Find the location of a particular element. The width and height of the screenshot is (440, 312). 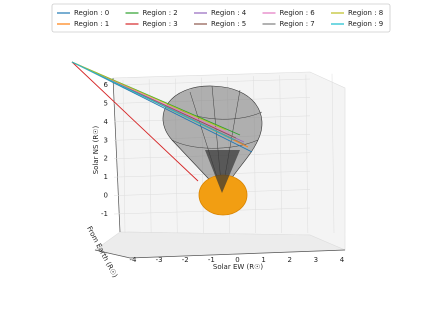

z-tick-label: 0 is located at coordinates (106, 196).